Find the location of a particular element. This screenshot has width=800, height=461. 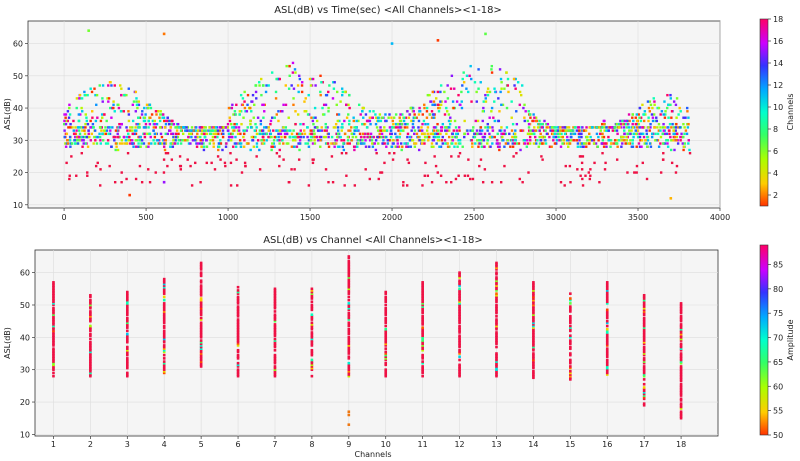

bottom-colorbar is located at coordinates (764, 340).